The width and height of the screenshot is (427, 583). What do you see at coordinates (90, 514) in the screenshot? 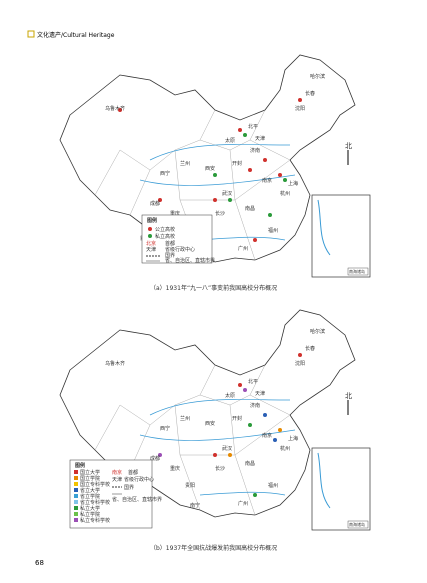
I see `legend-item: 私立学院` at bounding box center [90, 514].